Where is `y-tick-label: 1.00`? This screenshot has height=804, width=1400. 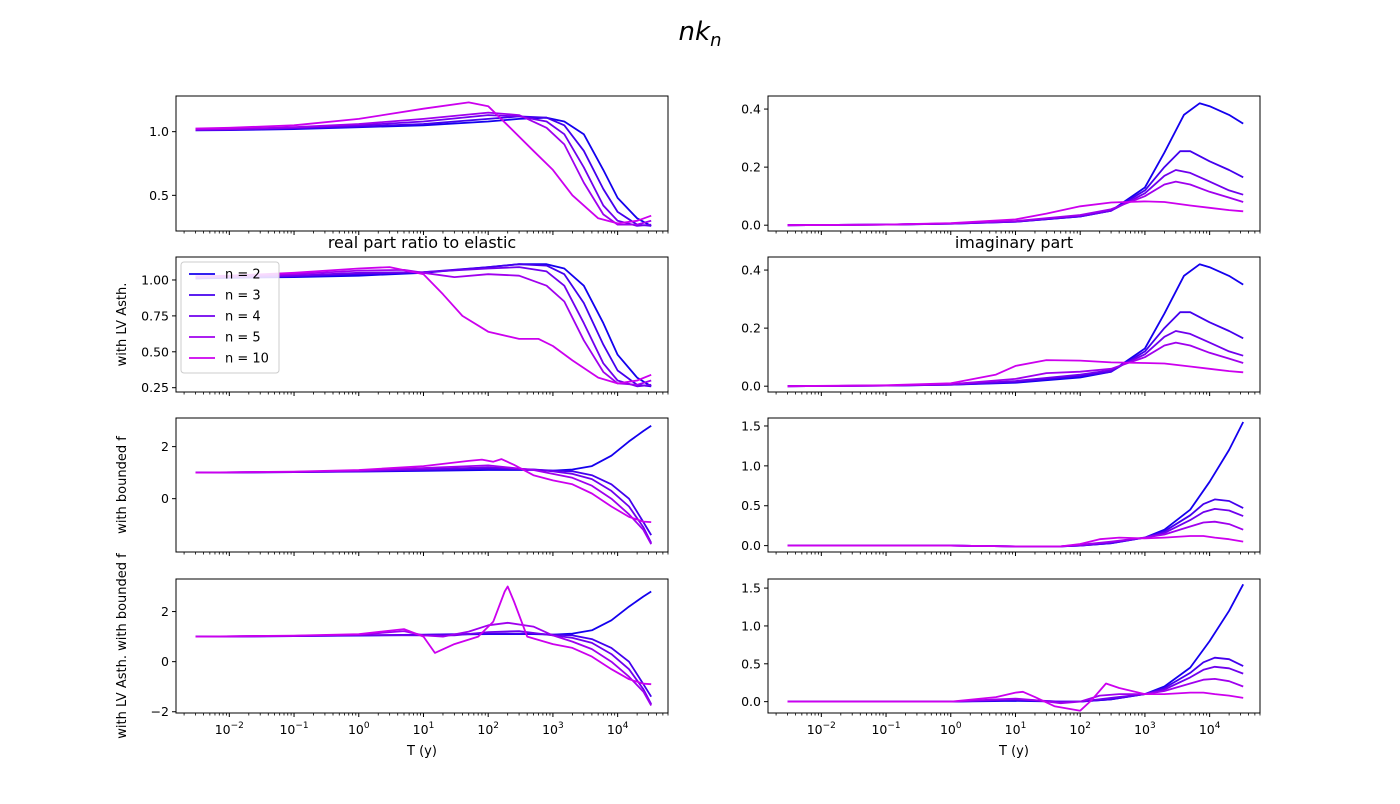 y-tick-label: 1.00 is located at coordinates (155, 279).